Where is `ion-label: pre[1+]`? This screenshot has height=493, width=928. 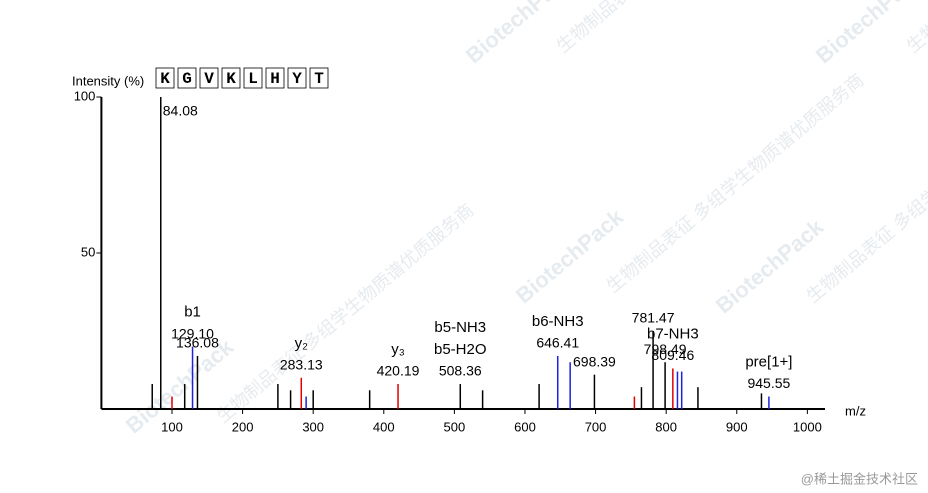 ion-label: pre[1+] is located at coordinates (768, 361).